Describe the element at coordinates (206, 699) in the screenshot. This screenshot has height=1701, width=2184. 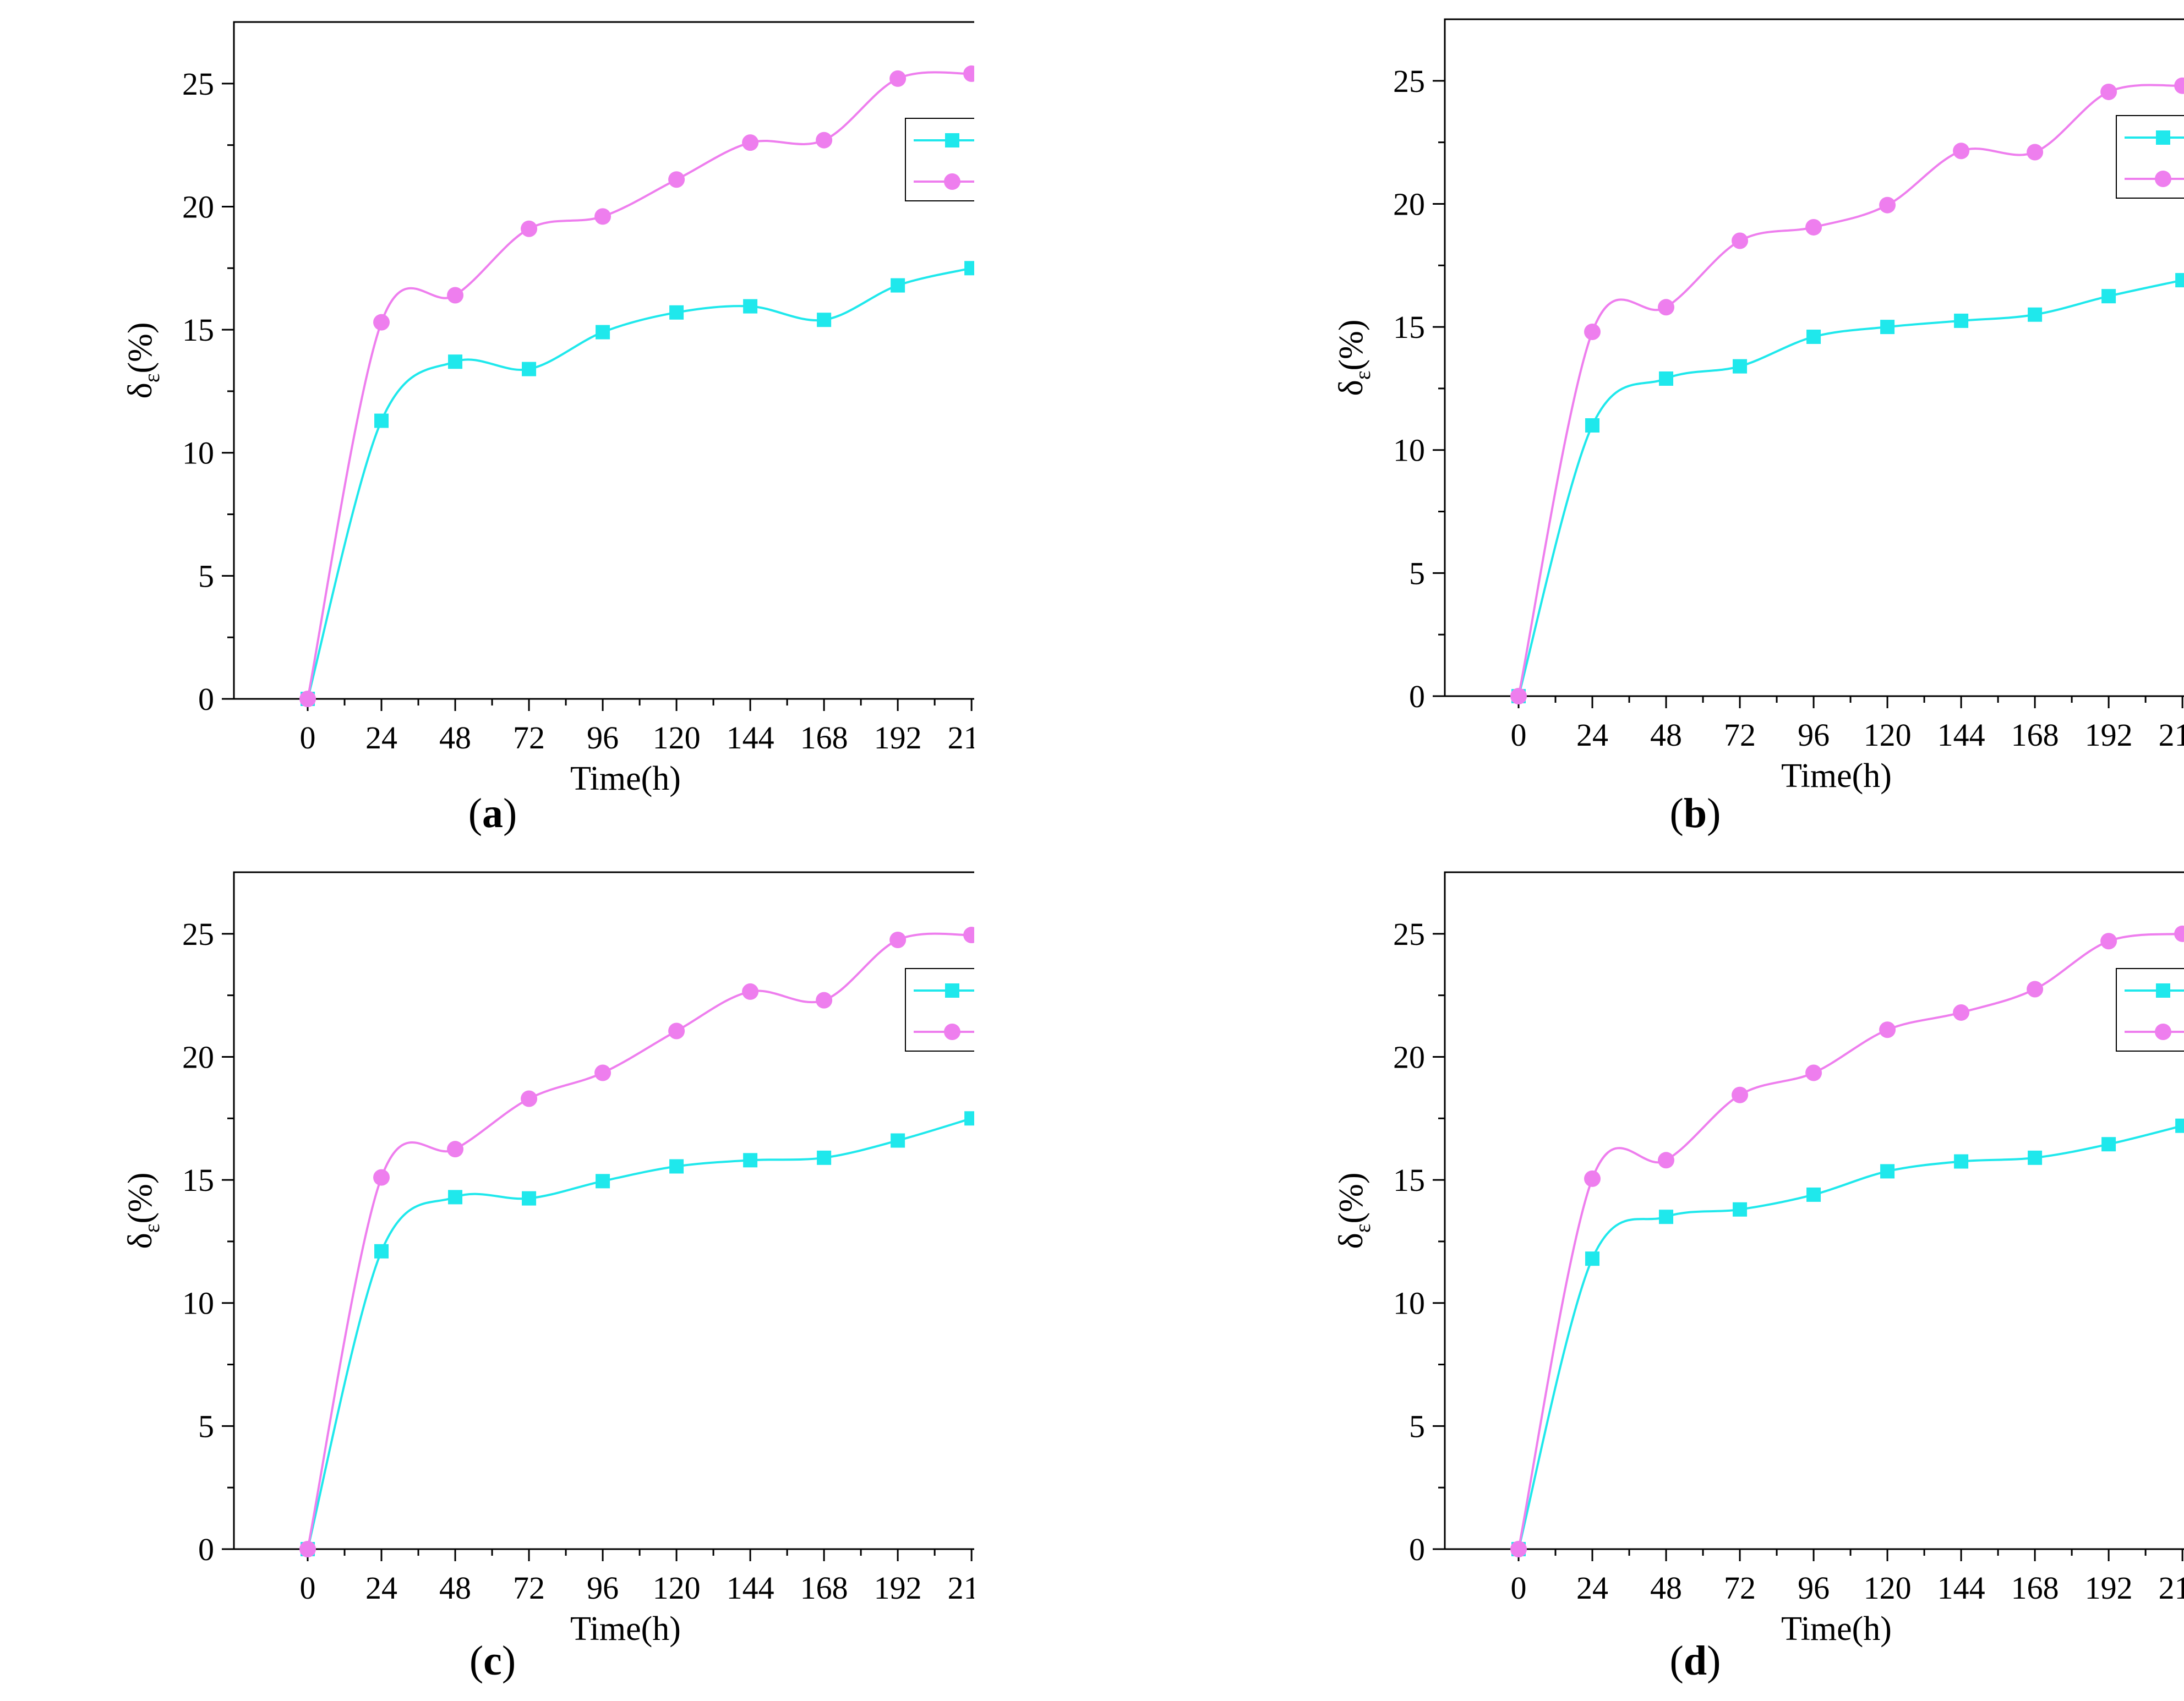
I see `y-tick-label: 0` at that location.